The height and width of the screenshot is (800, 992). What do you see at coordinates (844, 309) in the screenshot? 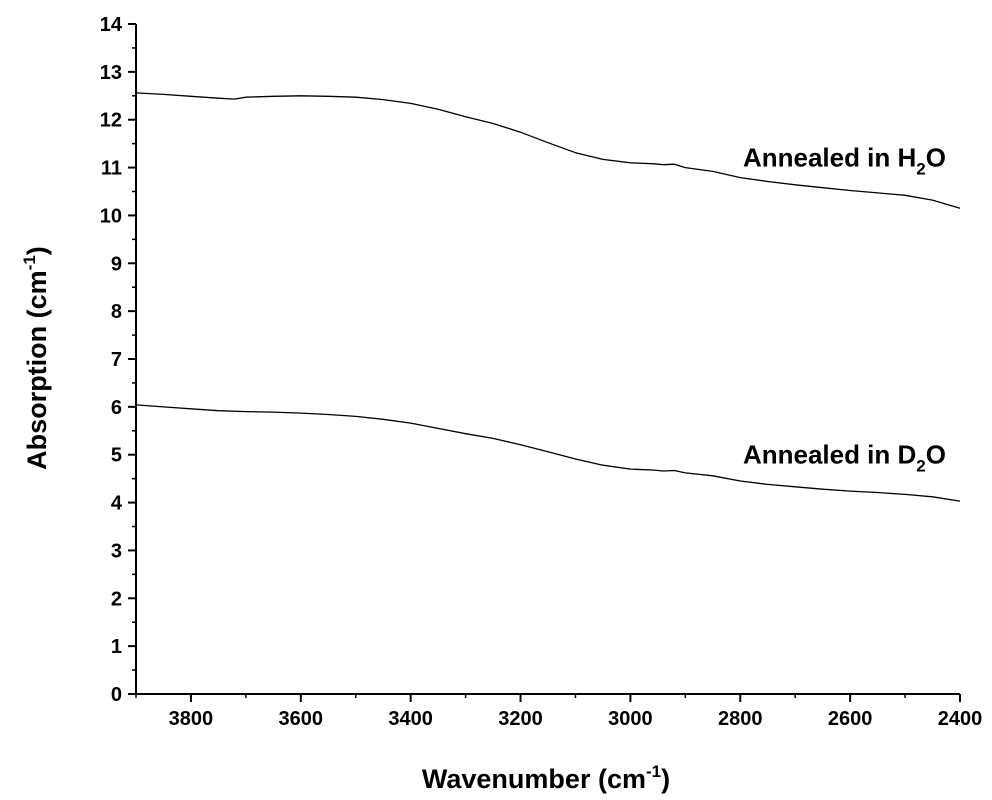
I see `annotation-layer: Annealed in H2O Annealed in D2O` at bounding box center [844, 309].